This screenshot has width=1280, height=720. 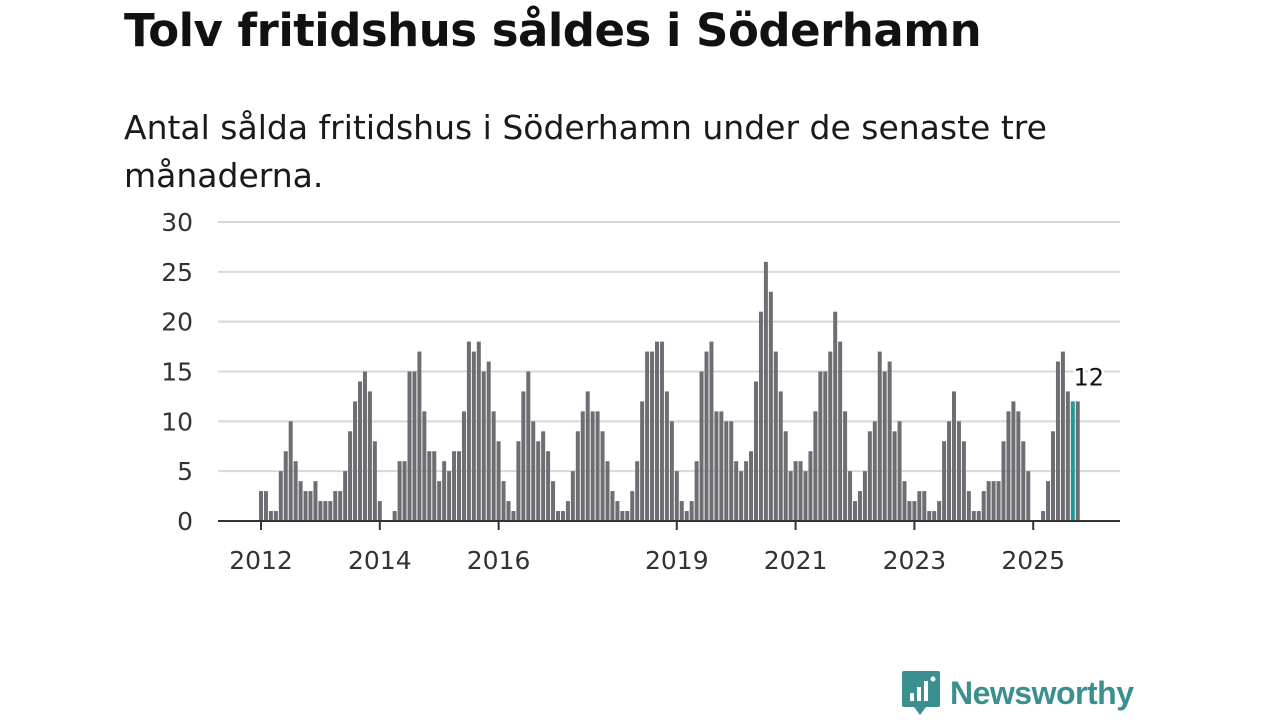 What do you see at coordinates (669, 547) in the screenshot?
I see `x-axis: 2012 2014 2016 2019 2021 2023 2025` at bounding box center [669, 547].